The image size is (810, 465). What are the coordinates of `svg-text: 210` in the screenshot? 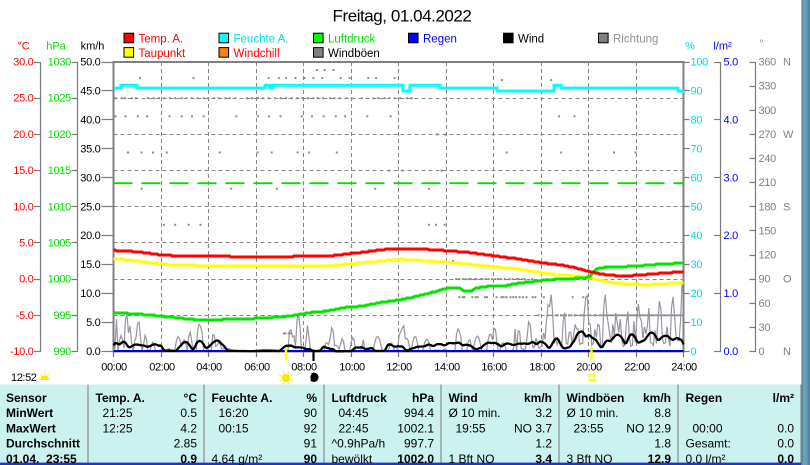 It's located at (768, 183).